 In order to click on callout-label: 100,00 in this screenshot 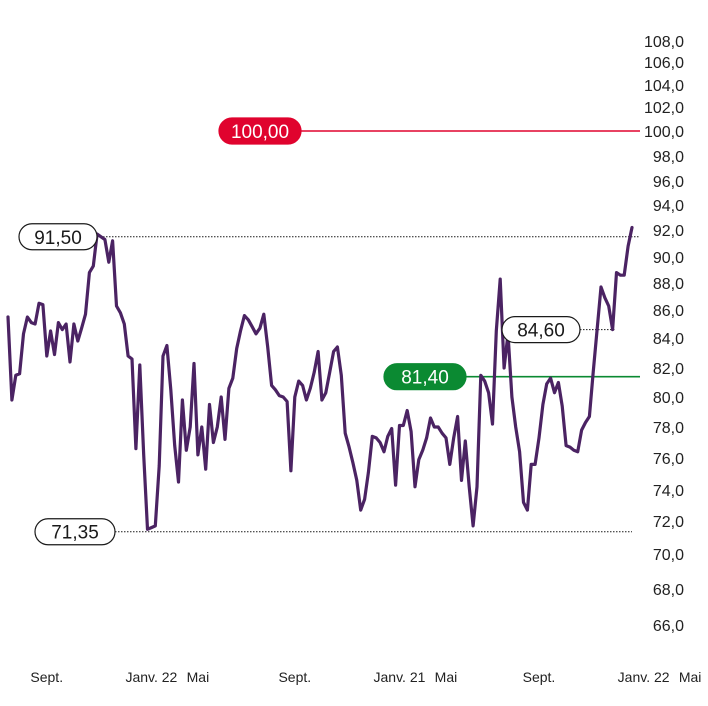, I will do `click(260, 132)`.